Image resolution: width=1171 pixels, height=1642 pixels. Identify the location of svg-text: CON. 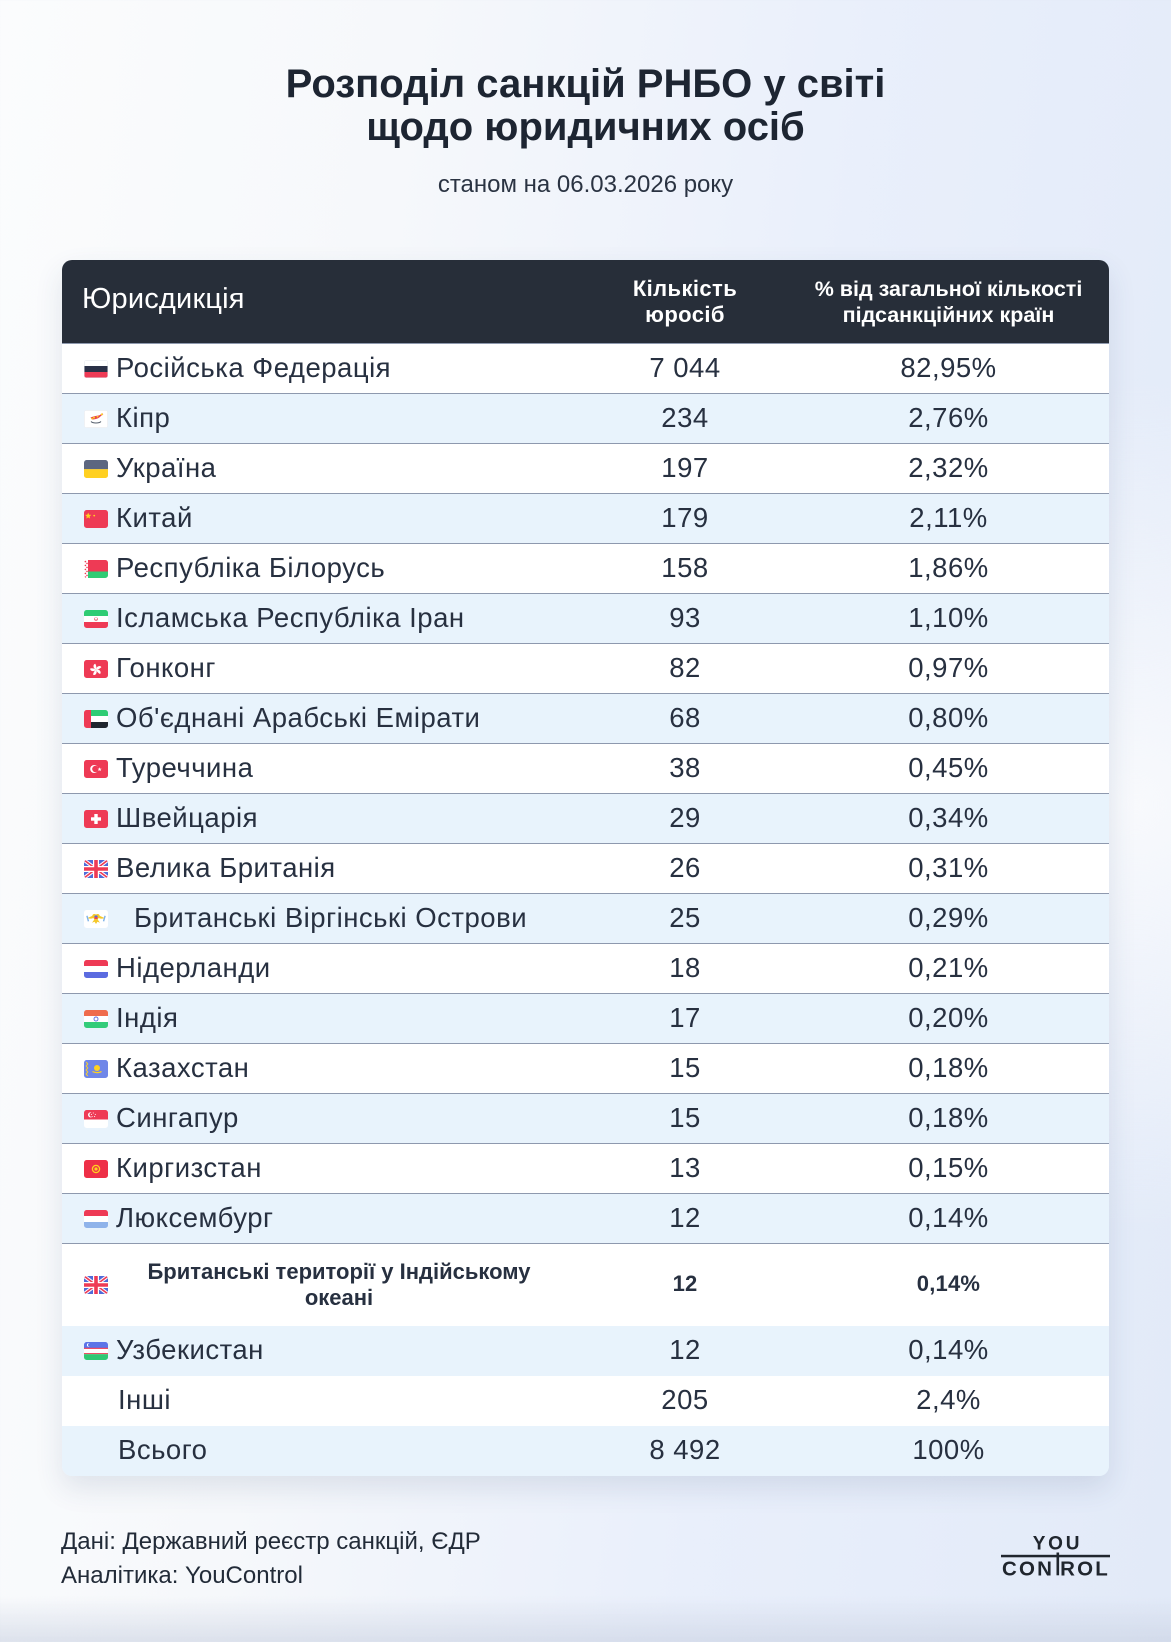
(1028, 1568).